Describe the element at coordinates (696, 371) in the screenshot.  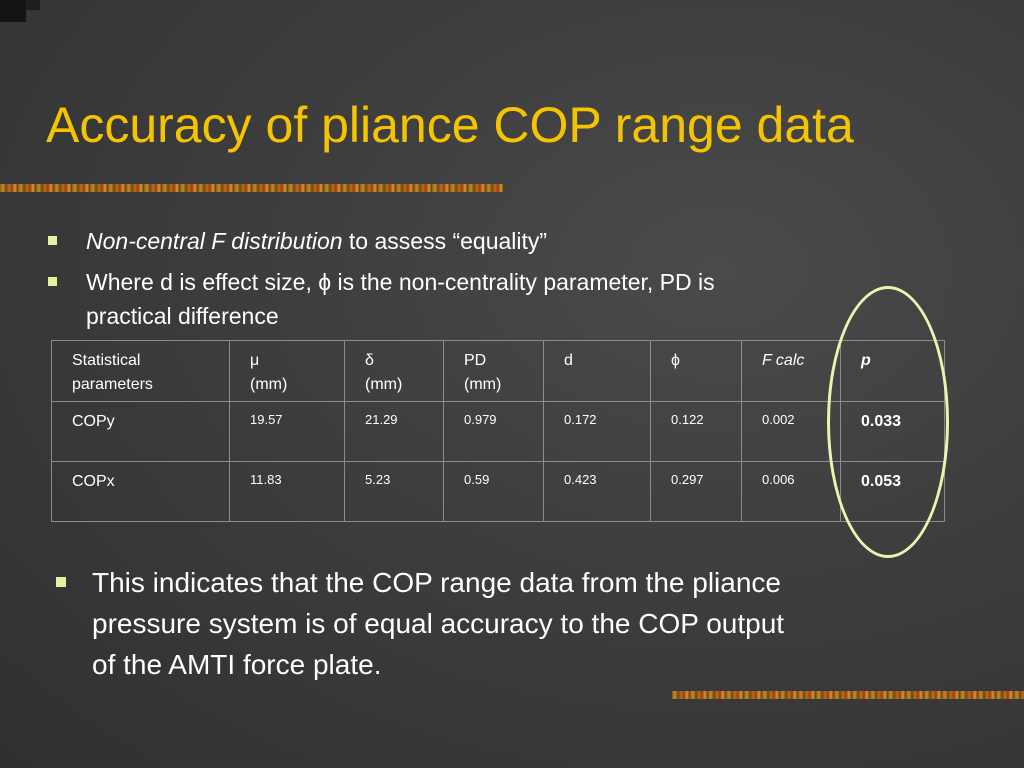
I see `header-cell-phi: ϕ` at that location.